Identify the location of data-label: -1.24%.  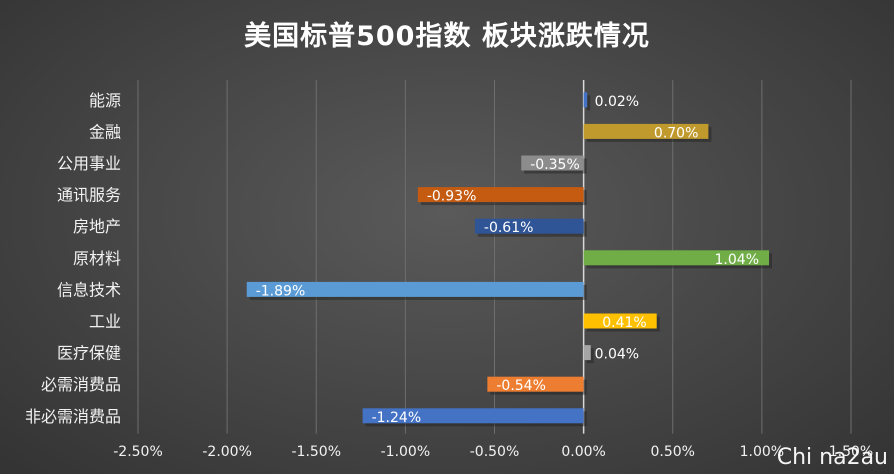
(397, 418).